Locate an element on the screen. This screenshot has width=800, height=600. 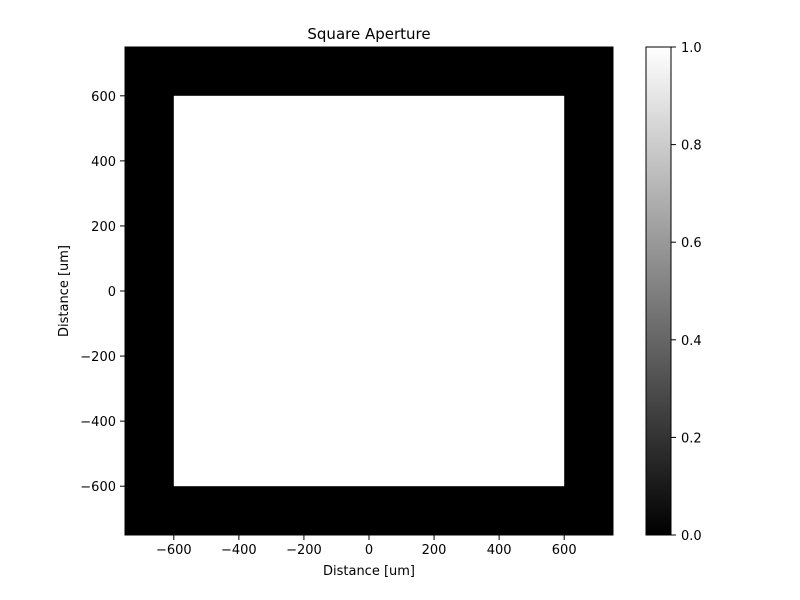
colorbar: 0.0 0.2 0.4 0.6 0.8 1.0 is located at coordinates (673, 292).